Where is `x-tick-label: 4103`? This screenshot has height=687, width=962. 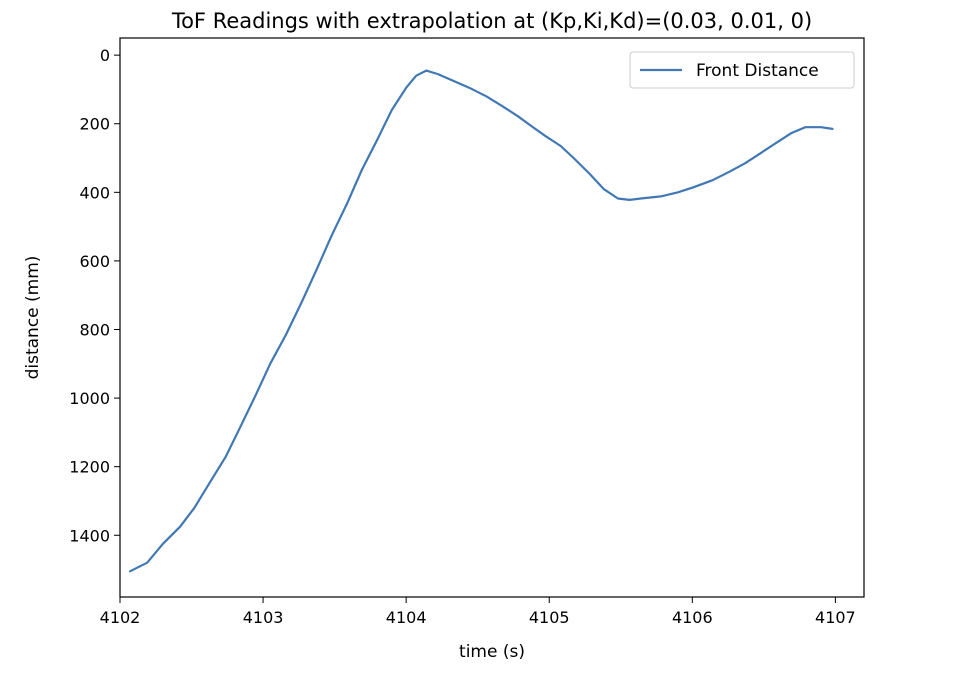
x-tick-label: 4103 is located at coordinates (263, 617).